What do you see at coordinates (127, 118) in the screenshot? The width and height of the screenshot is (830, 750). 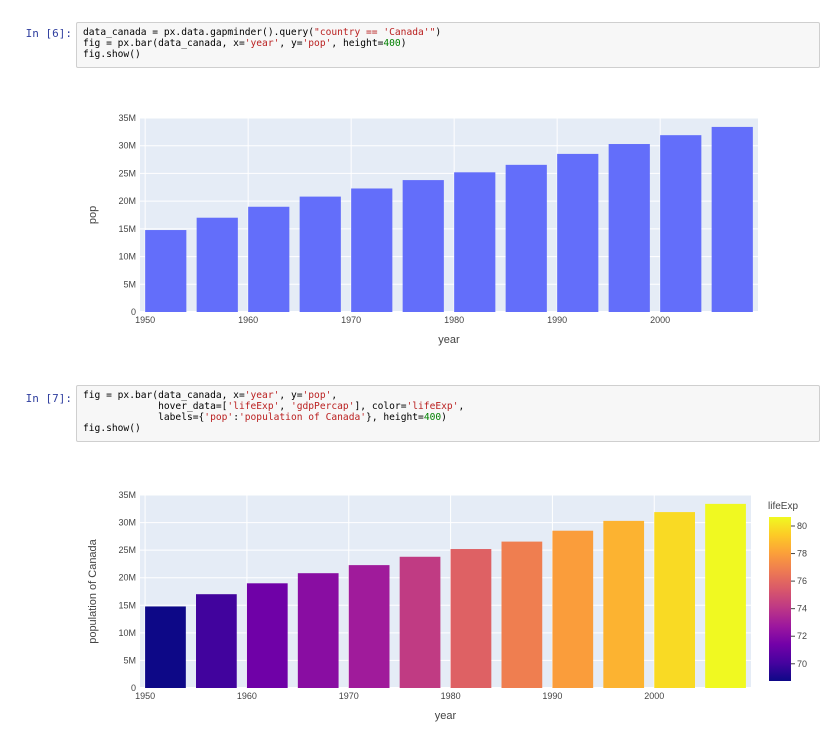 I see `y-tick-label: 35M` at bounding box center [127, 118].